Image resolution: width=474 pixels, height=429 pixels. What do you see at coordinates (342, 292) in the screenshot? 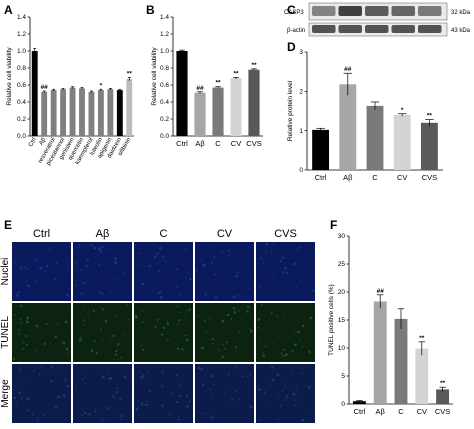
I see `chart-f-ytick-label: 20` at bounding box center [342, 292].